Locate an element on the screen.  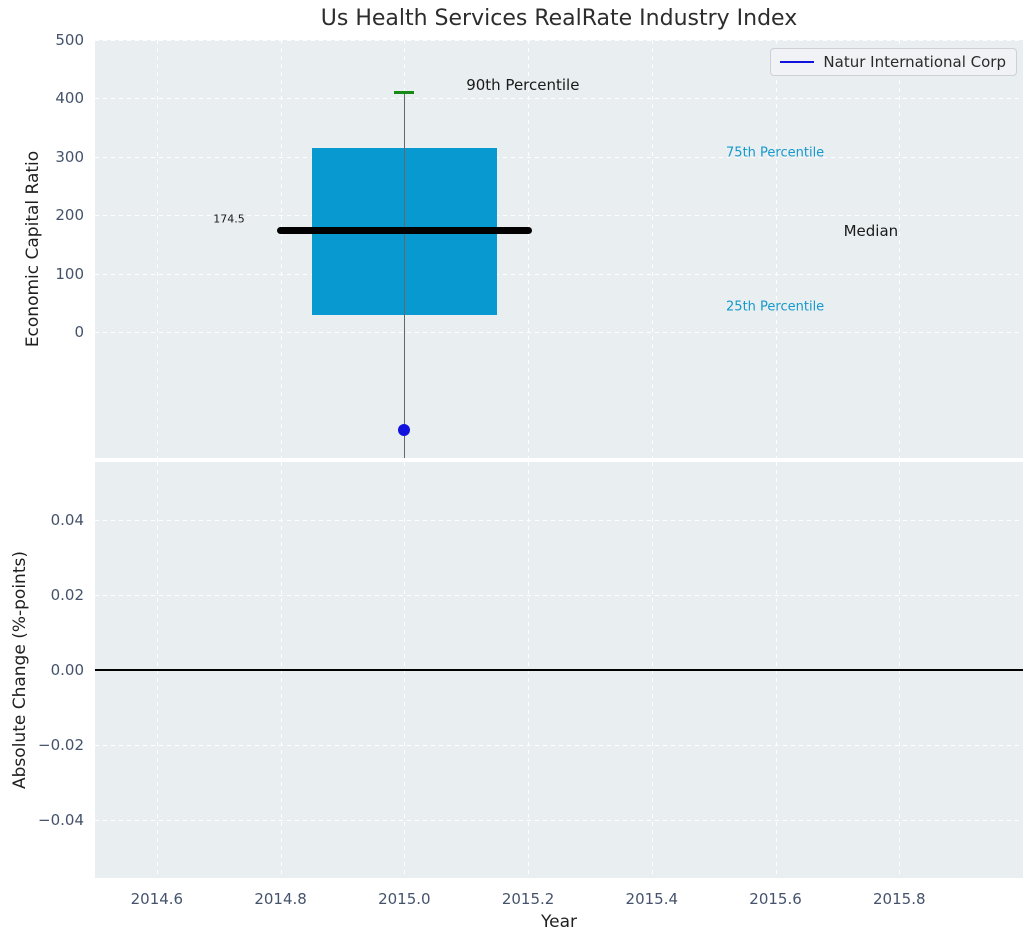
legend-label: Natur International Corp is located at coordinates (914, 62).